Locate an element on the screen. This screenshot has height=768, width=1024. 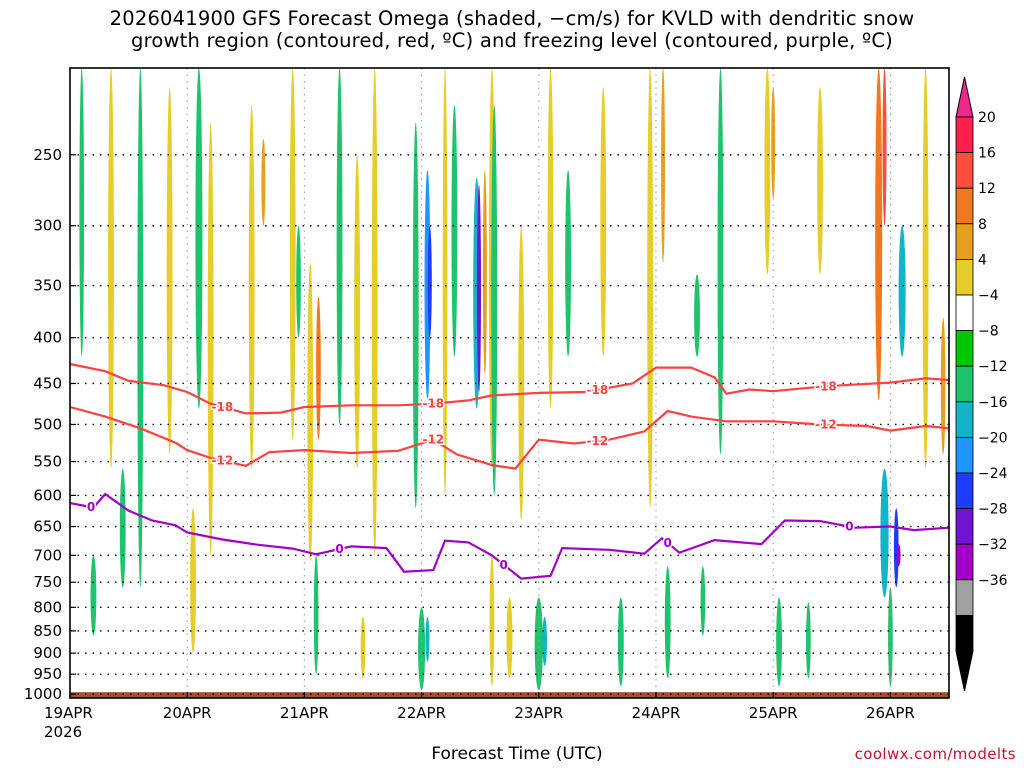
ground-layer is located at coordinates (509, 695).